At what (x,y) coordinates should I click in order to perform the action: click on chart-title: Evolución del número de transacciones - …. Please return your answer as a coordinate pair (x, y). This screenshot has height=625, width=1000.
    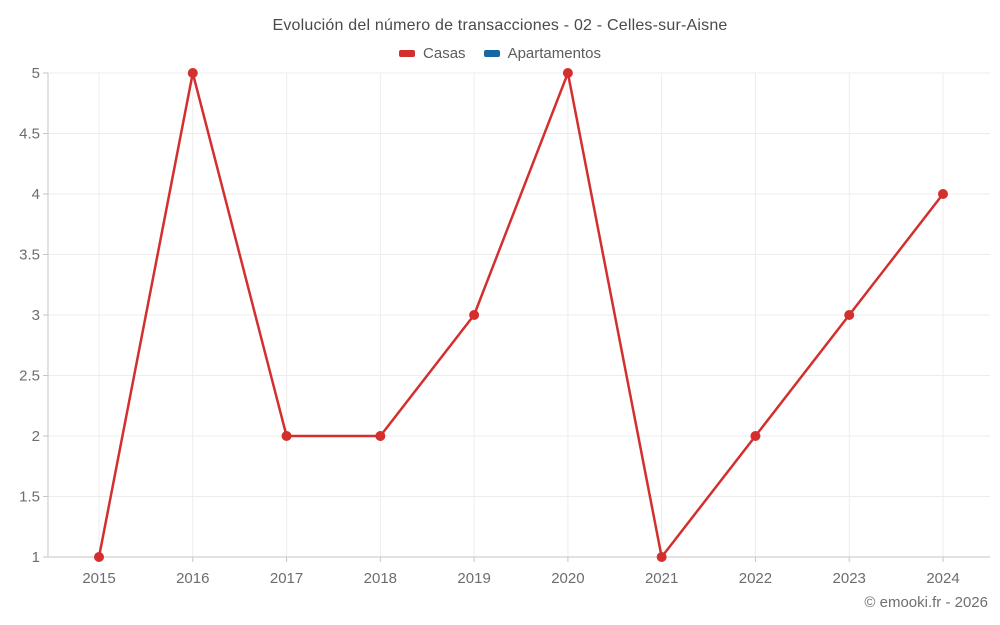
    Looking at the image, I should click on (500, 25).